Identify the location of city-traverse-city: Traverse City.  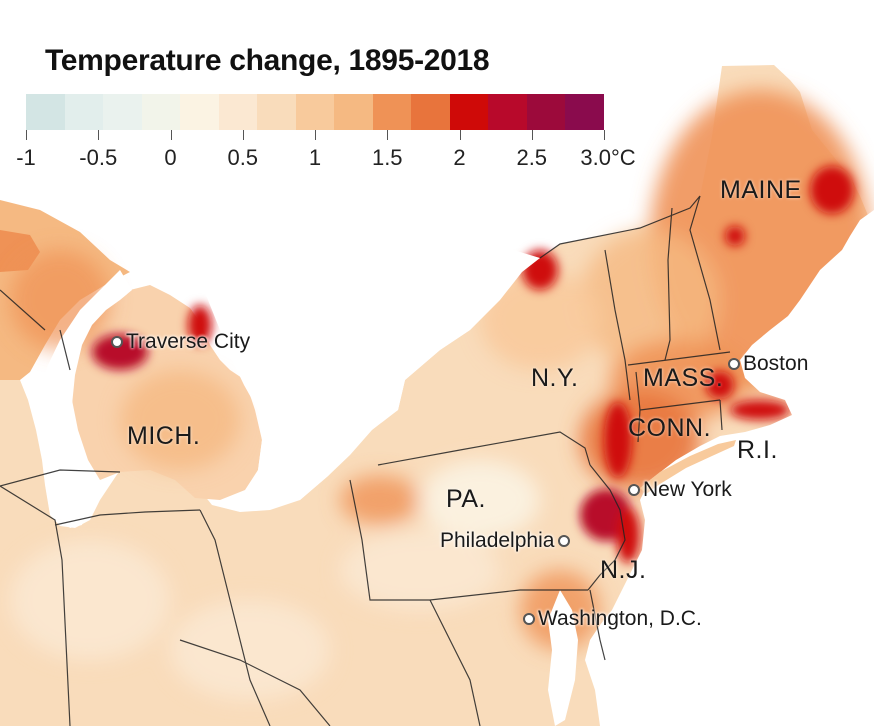
(180, 342).